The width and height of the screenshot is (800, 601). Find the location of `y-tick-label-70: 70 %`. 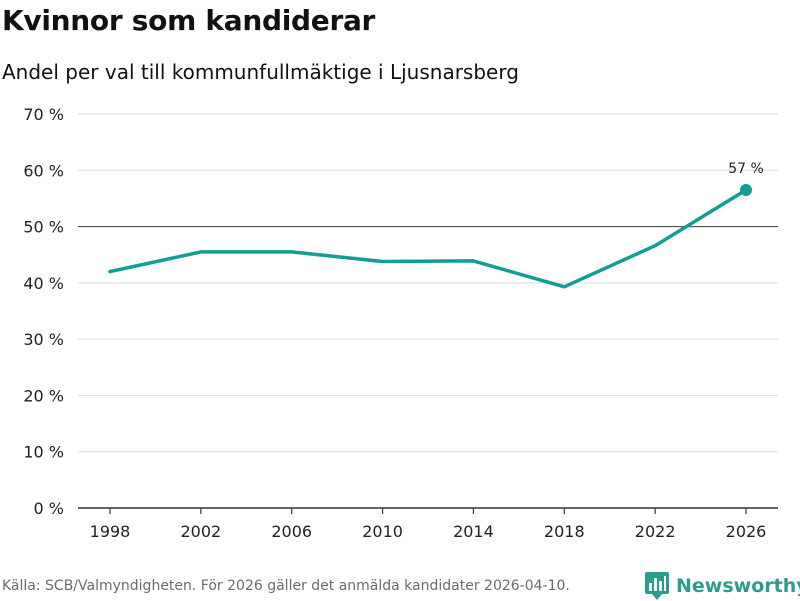

y-tick-label-70: 70 % is located at coordinates (43, 114).